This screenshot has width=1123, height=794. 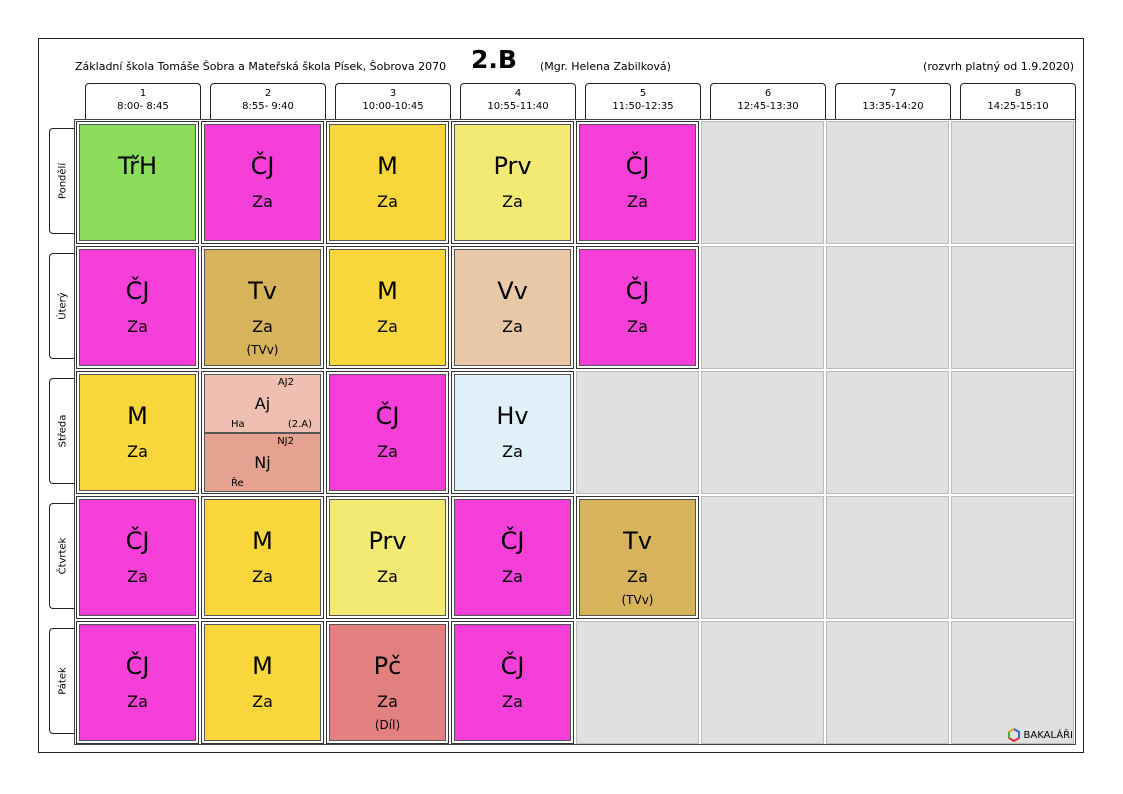 I want to click on period-time: 8:55- 9:40, so click(x=268, y=106).